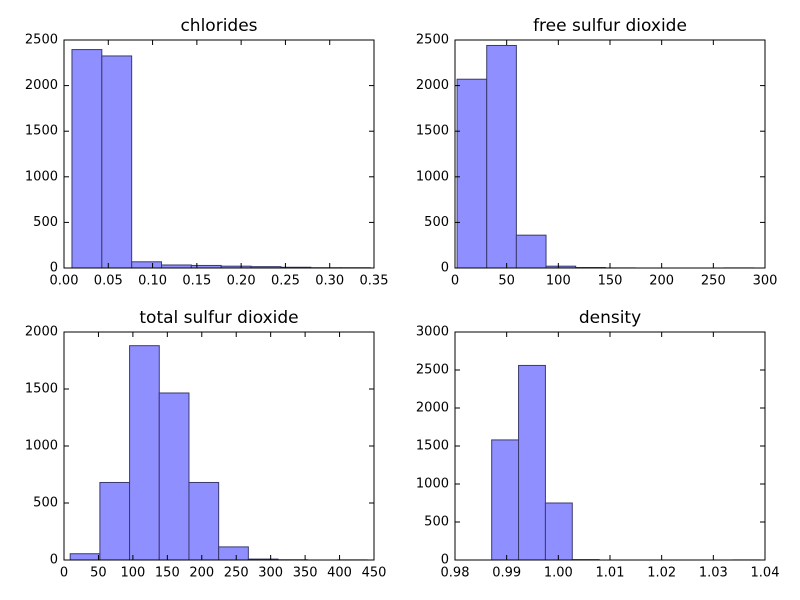 Image resolution: width=800 pixels, height=600 pixels. What do you see at coordinates (339, 573) in the screenshot?
I see `x-tick-label: 400` at bounding box center [339, 573].